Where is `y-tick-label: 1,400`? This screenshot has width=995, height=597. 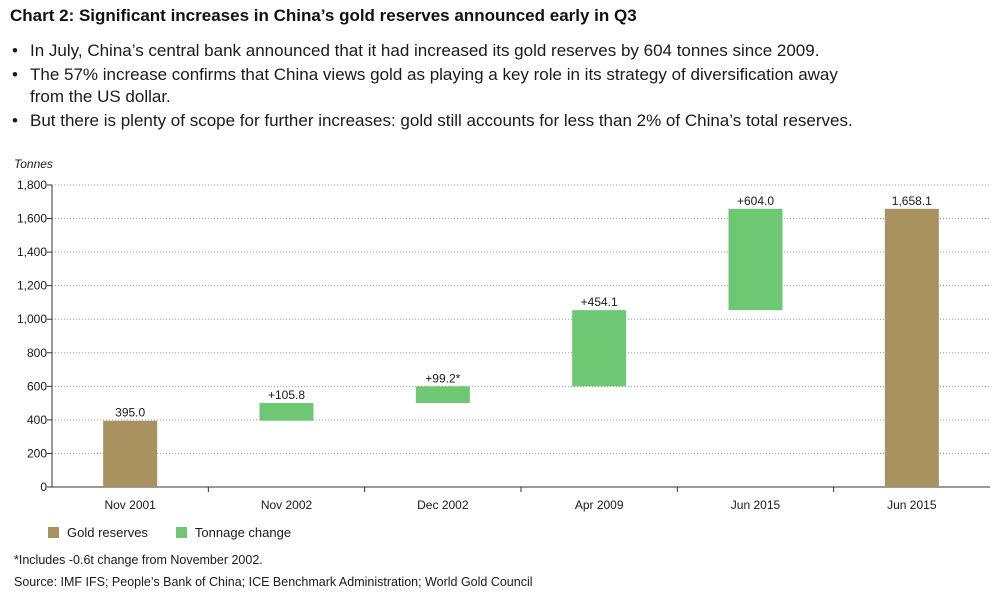 y-tick-label: 1,400 is located at coordinates (32, 252).